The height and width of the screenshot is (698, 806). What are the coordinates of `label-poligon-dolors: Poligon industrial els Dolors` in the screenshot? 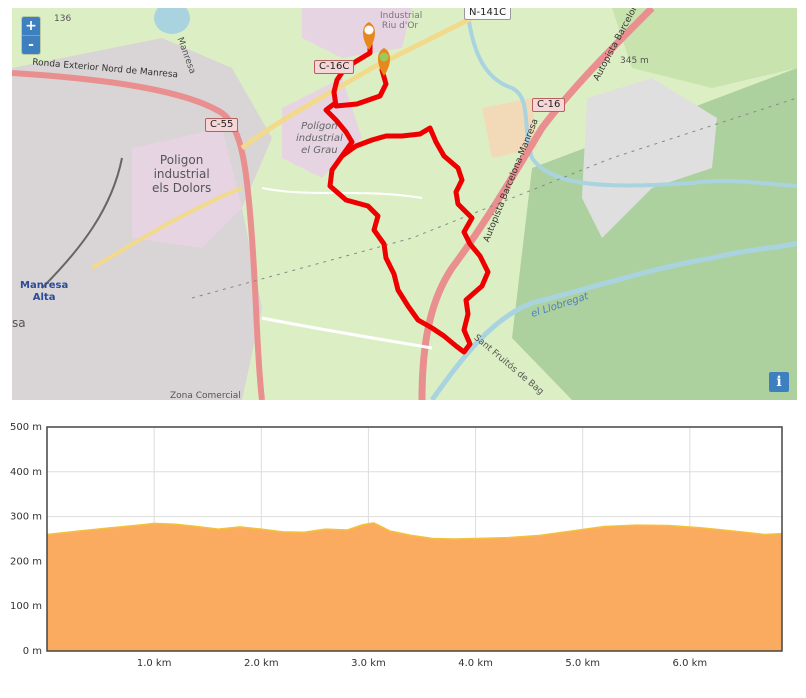 It's located at (182, 174).